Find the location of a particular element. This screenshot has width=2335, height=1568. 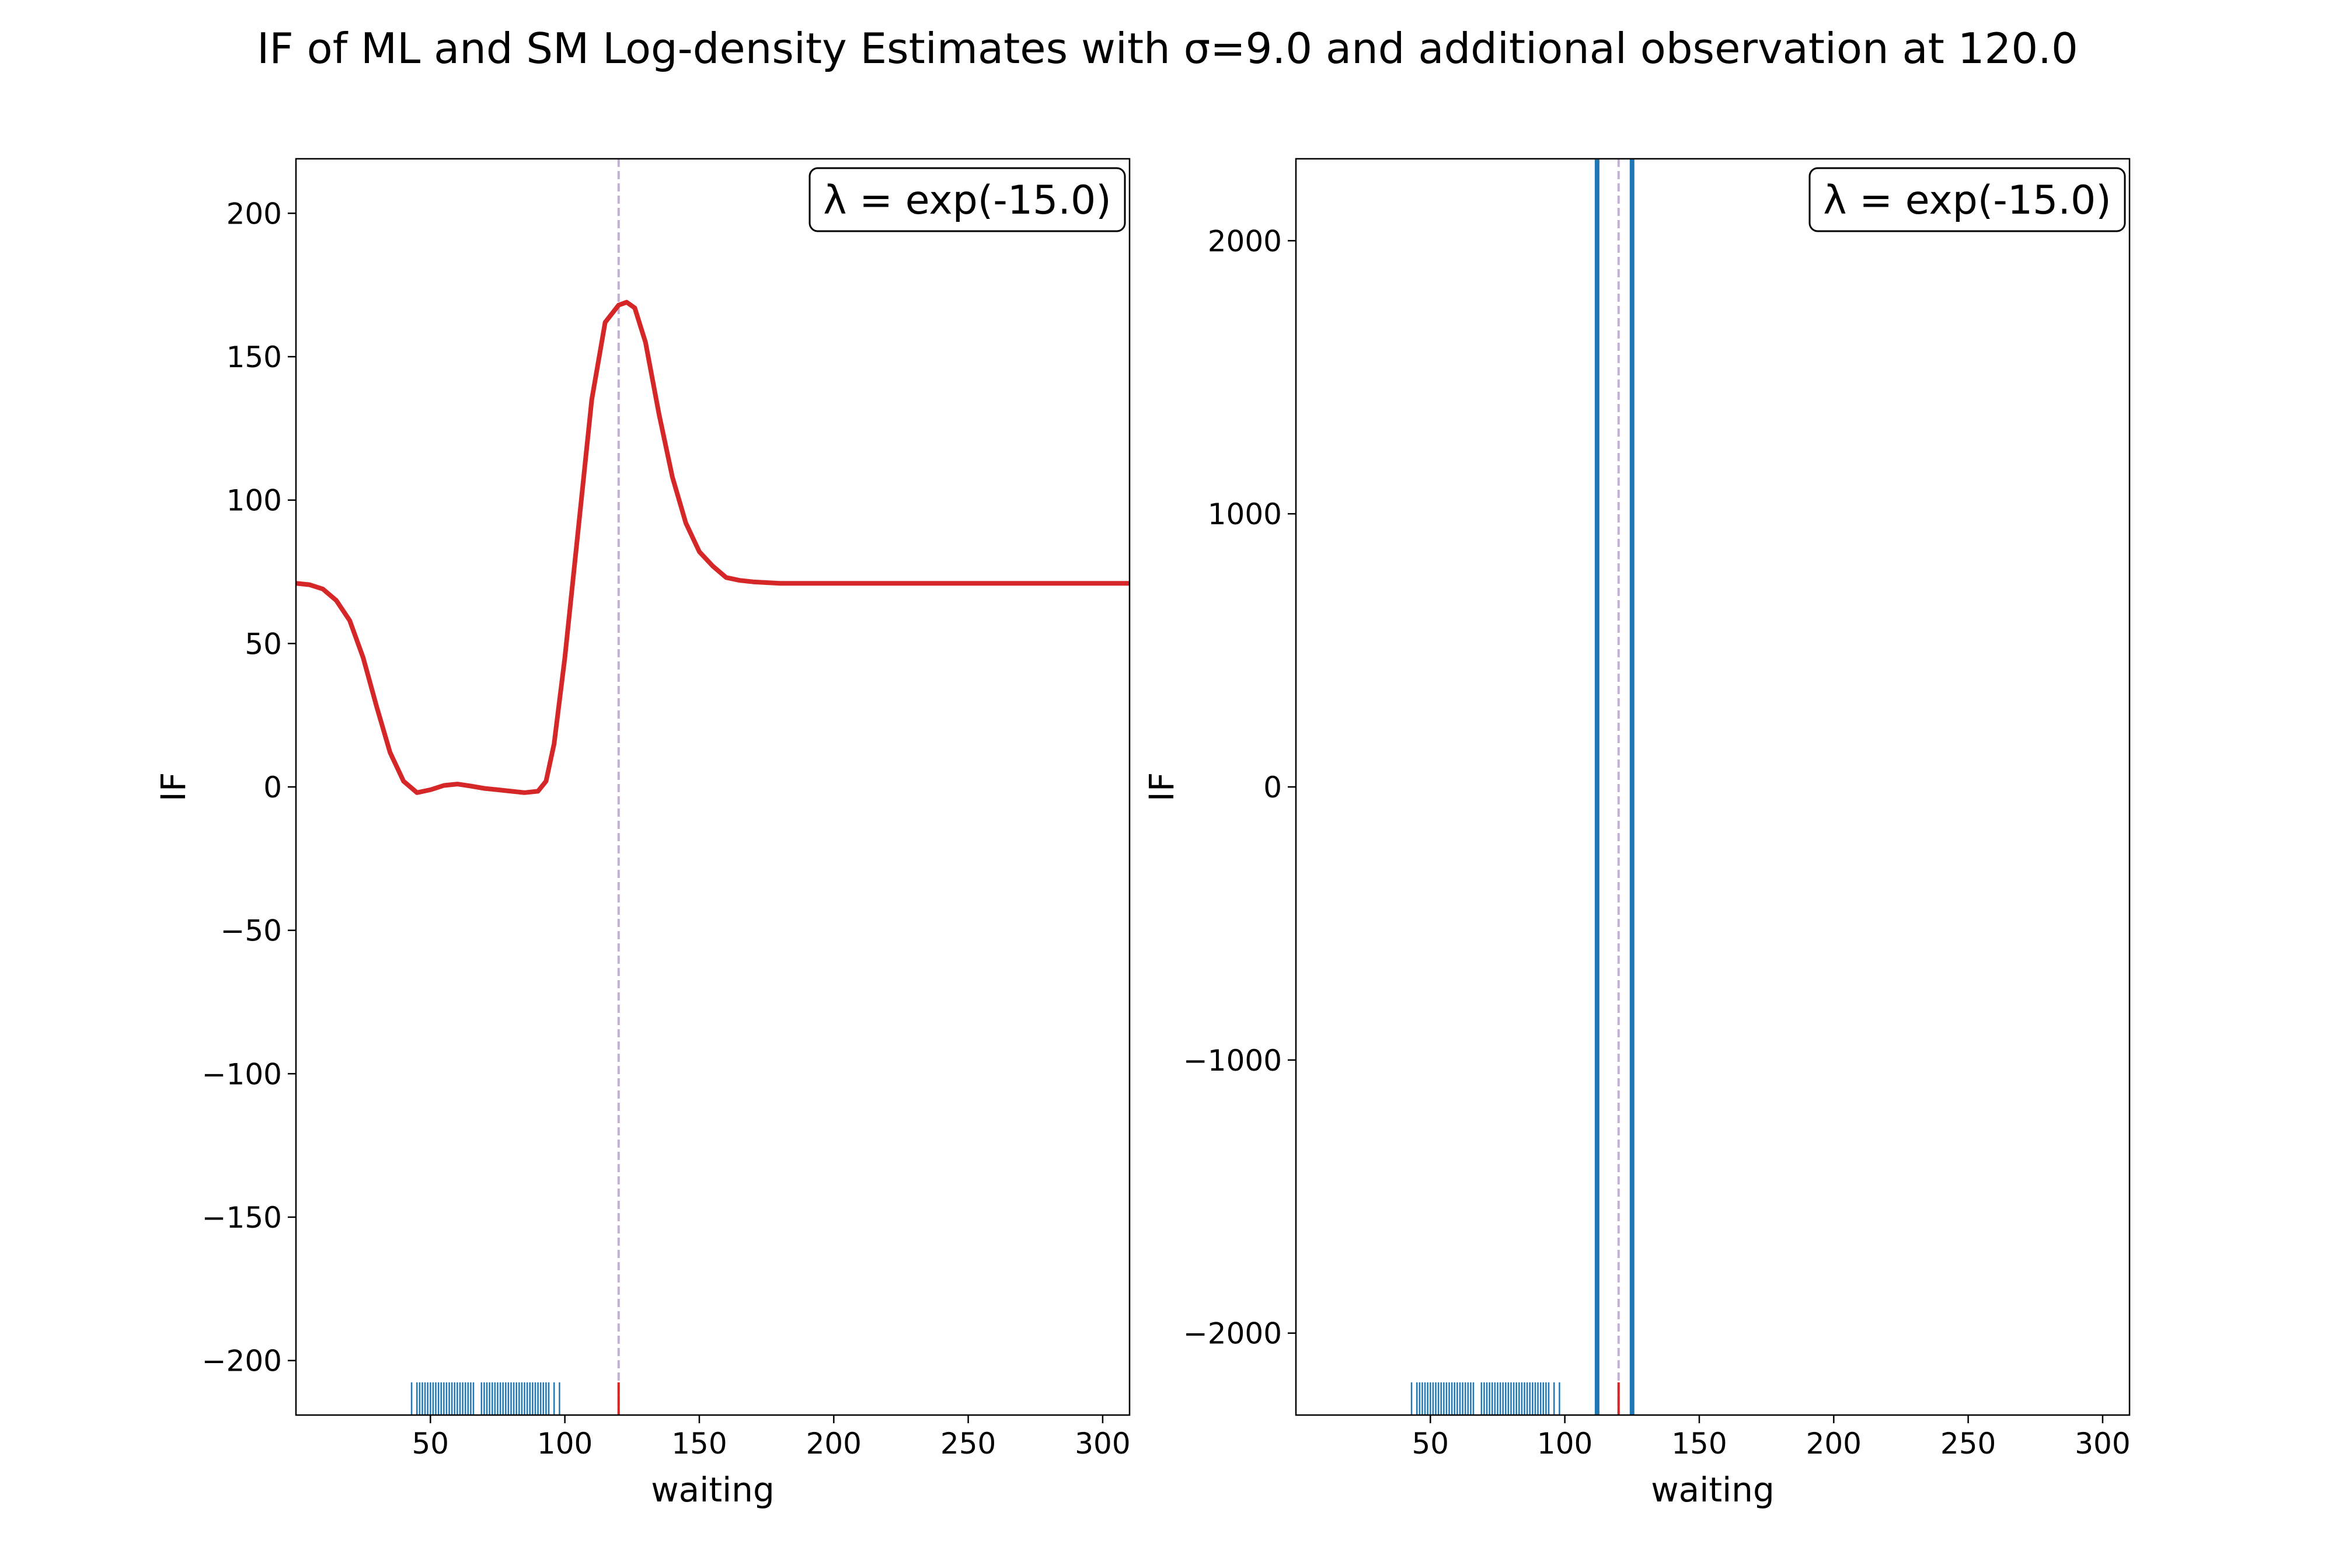

y-tick-label: 2000 is located at coordinates (1245, 241).